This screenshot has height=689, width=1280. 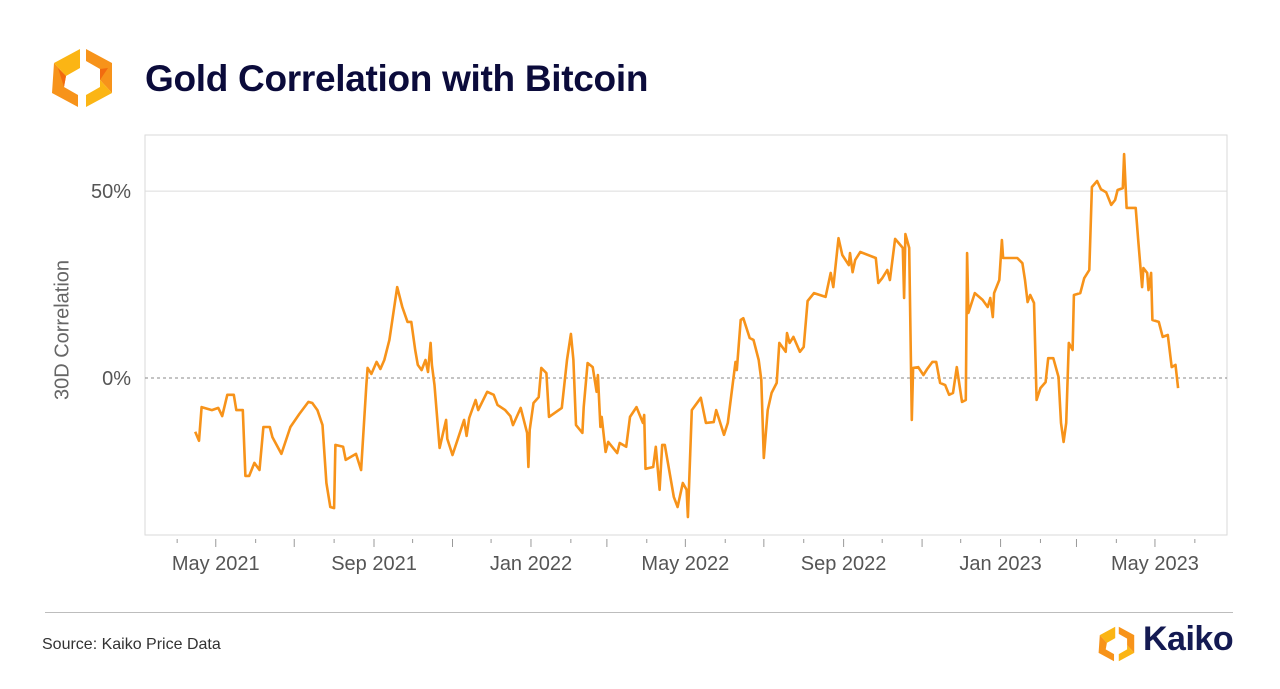 What do you see at coordinates (216, 564) in the screenshot?
I see `x-tick-label: May 2021` at bounding box center [216, 564].